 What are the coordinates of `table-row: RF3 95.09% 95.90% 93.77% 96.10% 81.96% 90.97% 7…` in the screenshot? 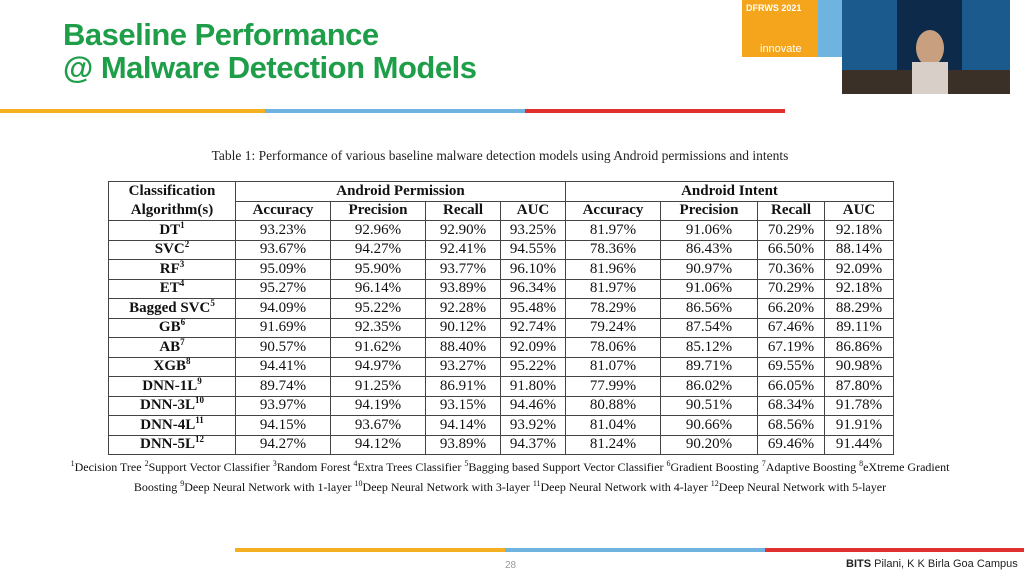 It's located at (501, 269).